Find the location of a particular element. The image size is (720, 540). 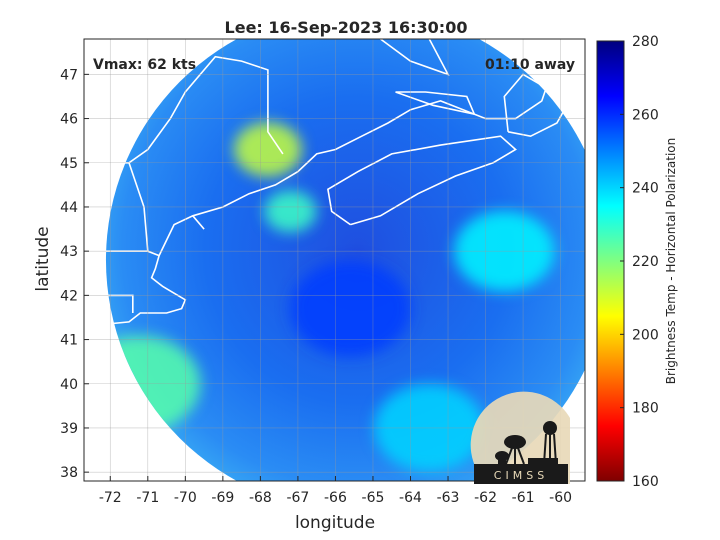

y-tick-label: 47 is located at coordinates (69, 75).